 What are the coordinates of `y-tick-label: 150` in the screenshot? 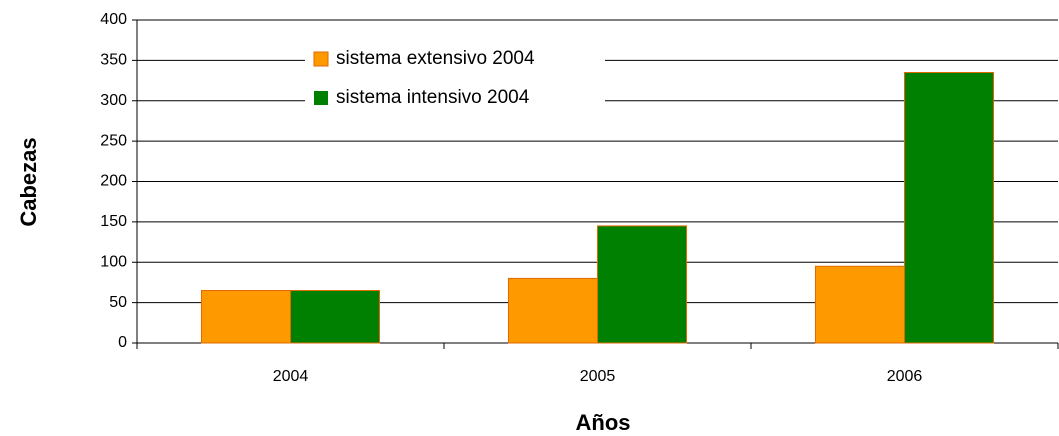 It's located at (113, 221).